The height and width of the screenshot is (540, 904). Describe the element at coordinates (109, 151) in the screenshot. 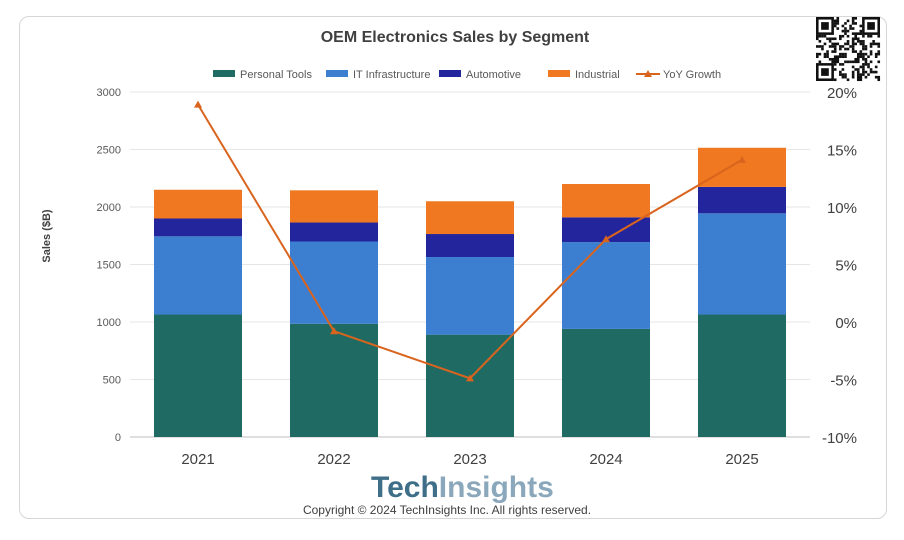

I see `y-tick-left: 2500` at that location.